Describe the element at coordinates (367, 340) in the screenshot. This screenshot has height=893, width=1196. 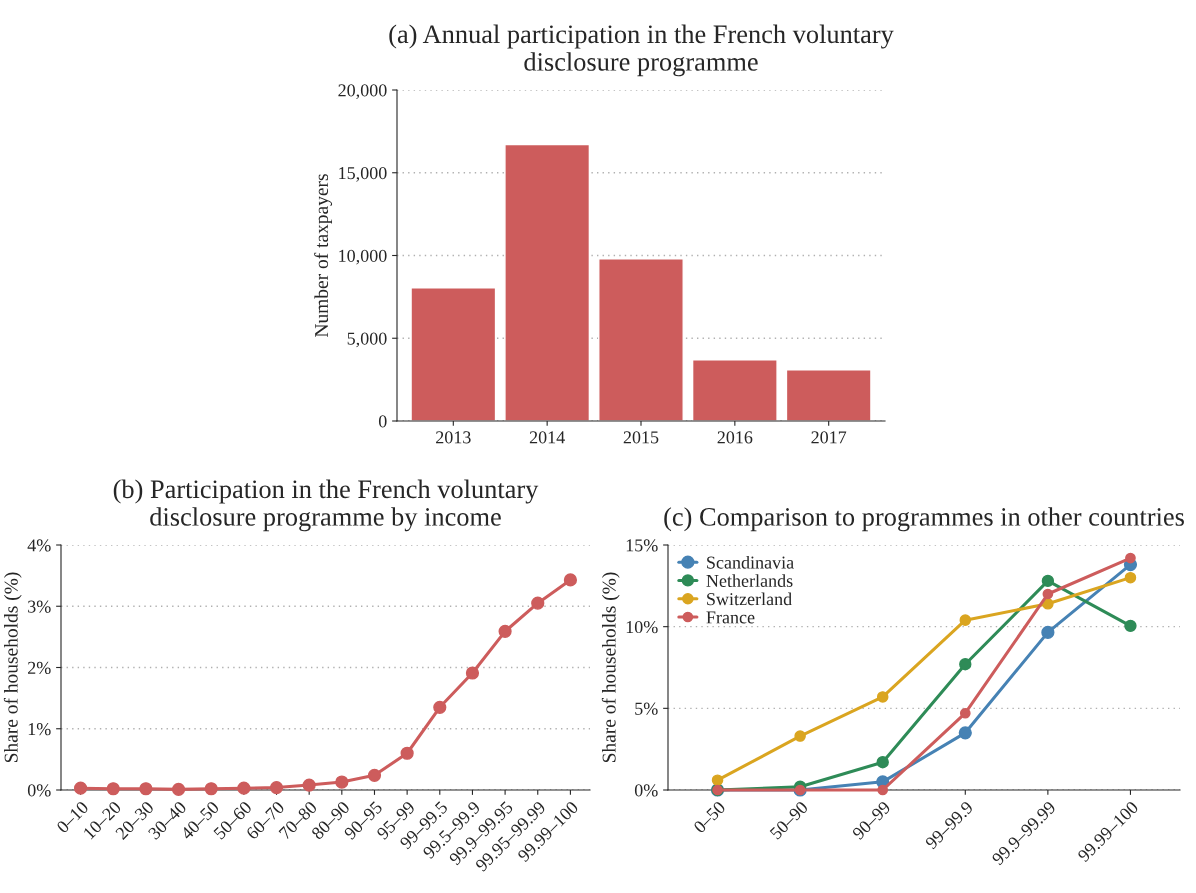
I see `y-tick-label: 5,000` at that location.